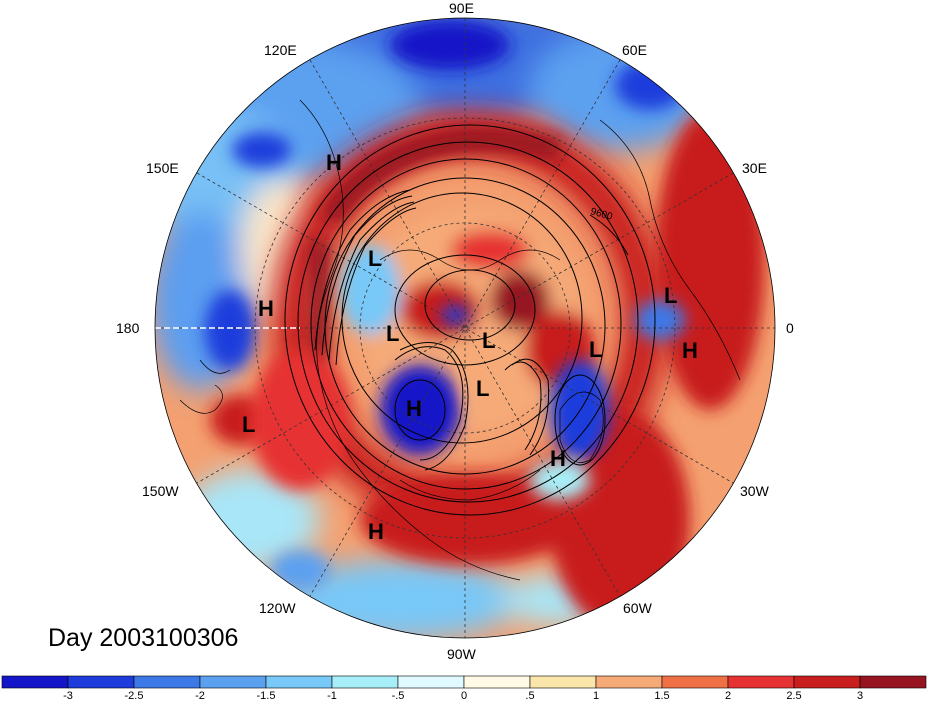 This screenshot has height=702, width=928. I want to click on colorbar-tick-label: .5, so click(529, 696).